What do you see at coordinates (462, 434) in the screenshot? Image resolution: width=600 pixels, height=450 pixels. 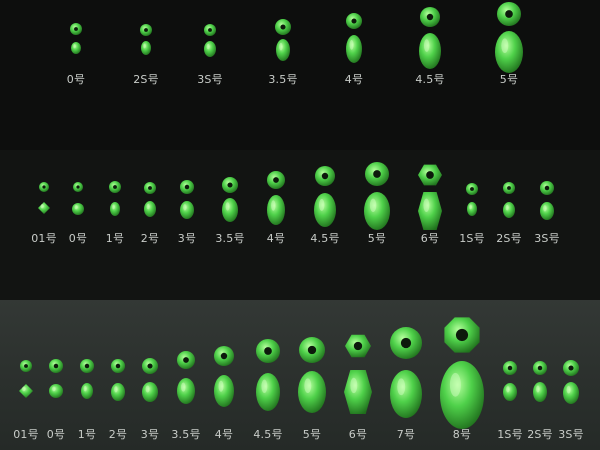 I see `bead-size-label: 8号` at bounding box center [462, 434].